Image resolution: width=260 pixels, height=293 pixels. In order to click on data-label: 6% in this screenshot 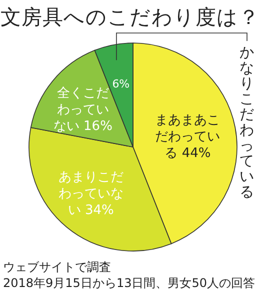, I will do `click(121, 84)`.